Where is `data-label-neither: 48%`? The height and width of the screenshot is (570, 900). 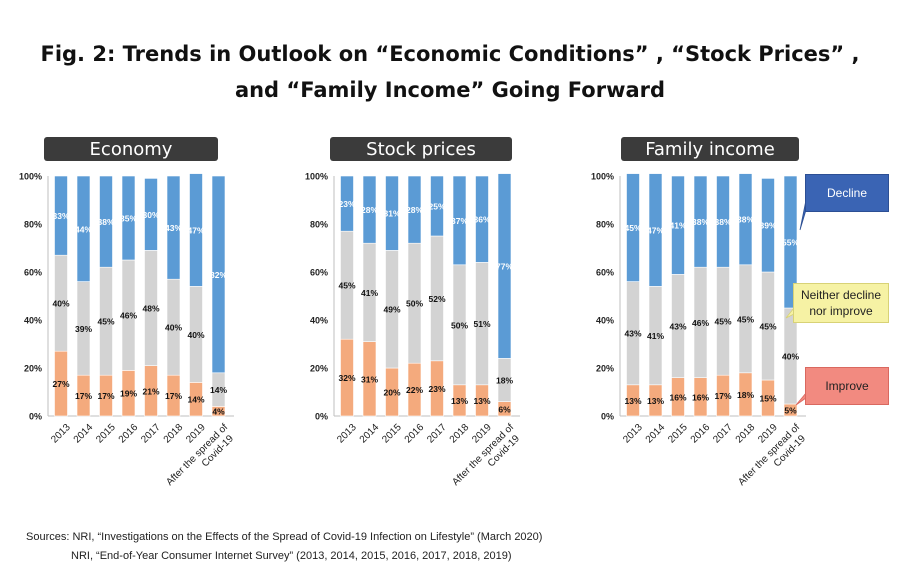 data-label-neither: 48% is located at coordinates (150, 309).